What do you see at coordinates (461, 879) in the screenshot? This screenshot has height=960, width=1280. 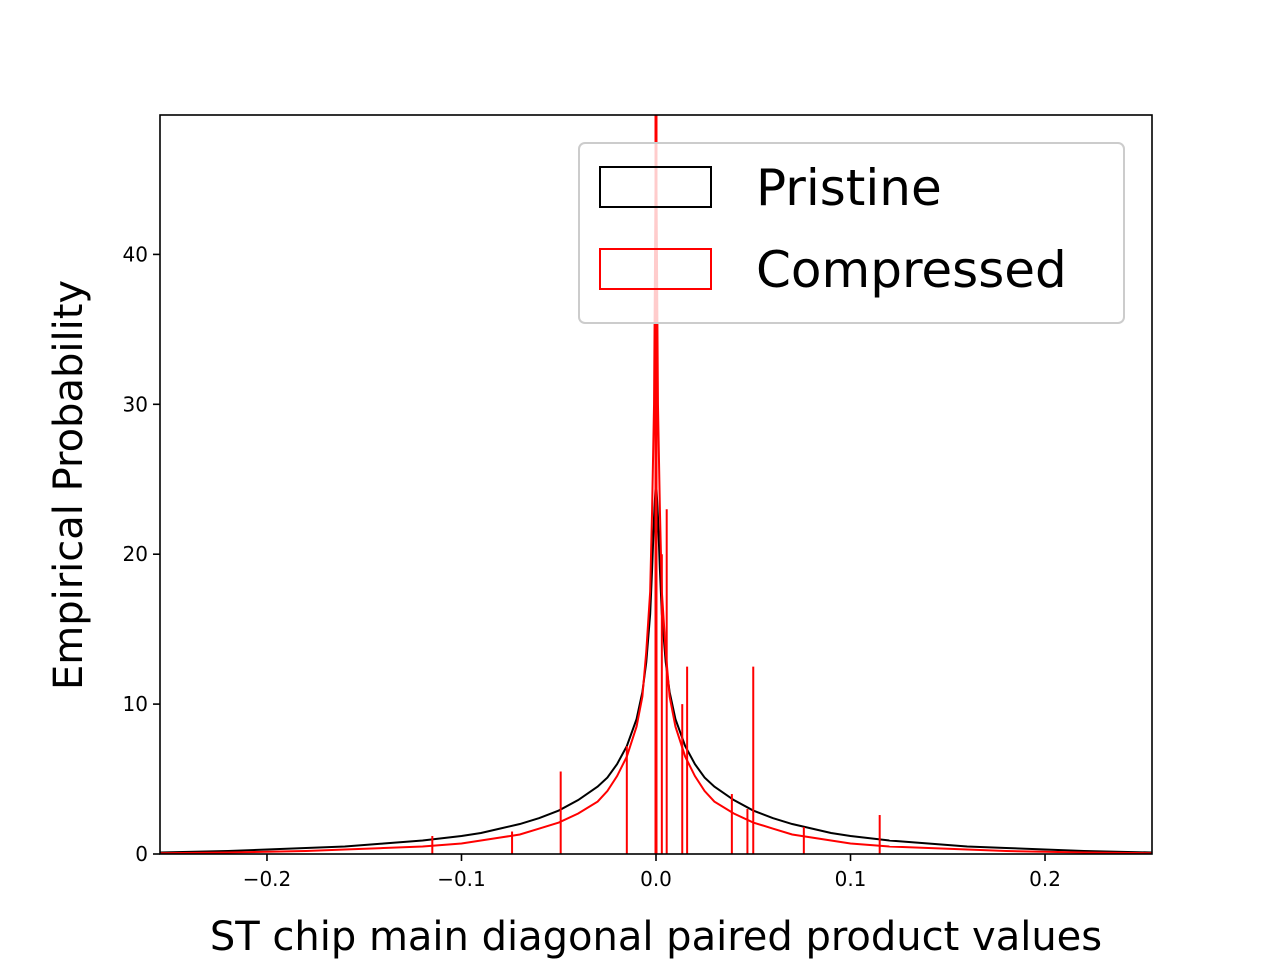 I see `x-tick-label: −0.1` at bounding box center [461, 879].